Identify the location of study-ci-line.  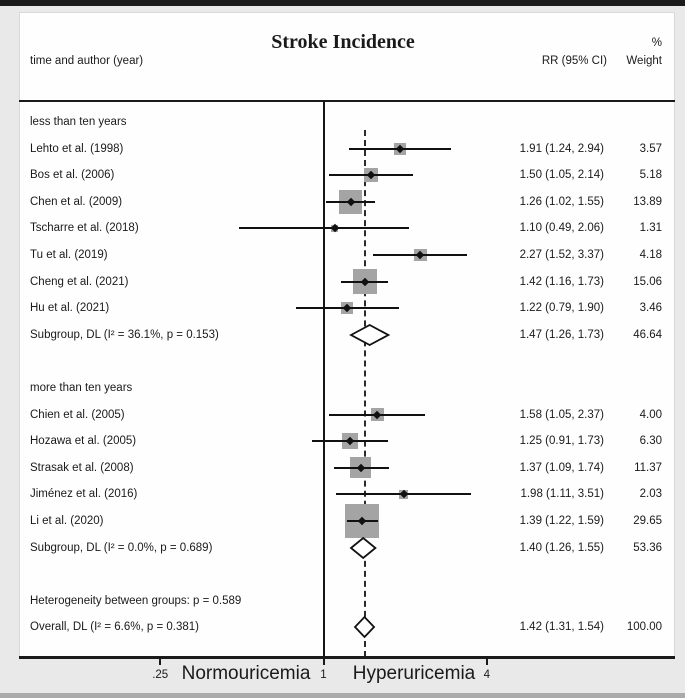
(324, 228).